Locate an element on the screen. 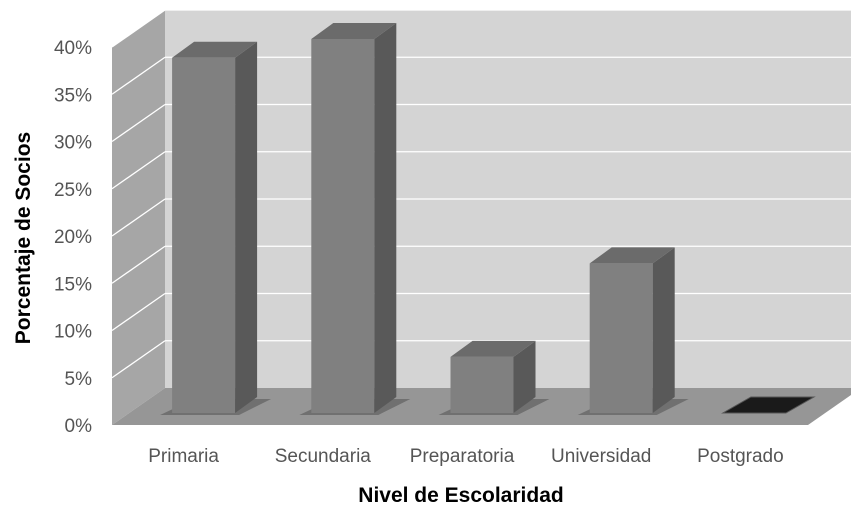 The height and width of the screenshot is (511, 851). y-tick-label: 10% is located at coordinates (73, 332).